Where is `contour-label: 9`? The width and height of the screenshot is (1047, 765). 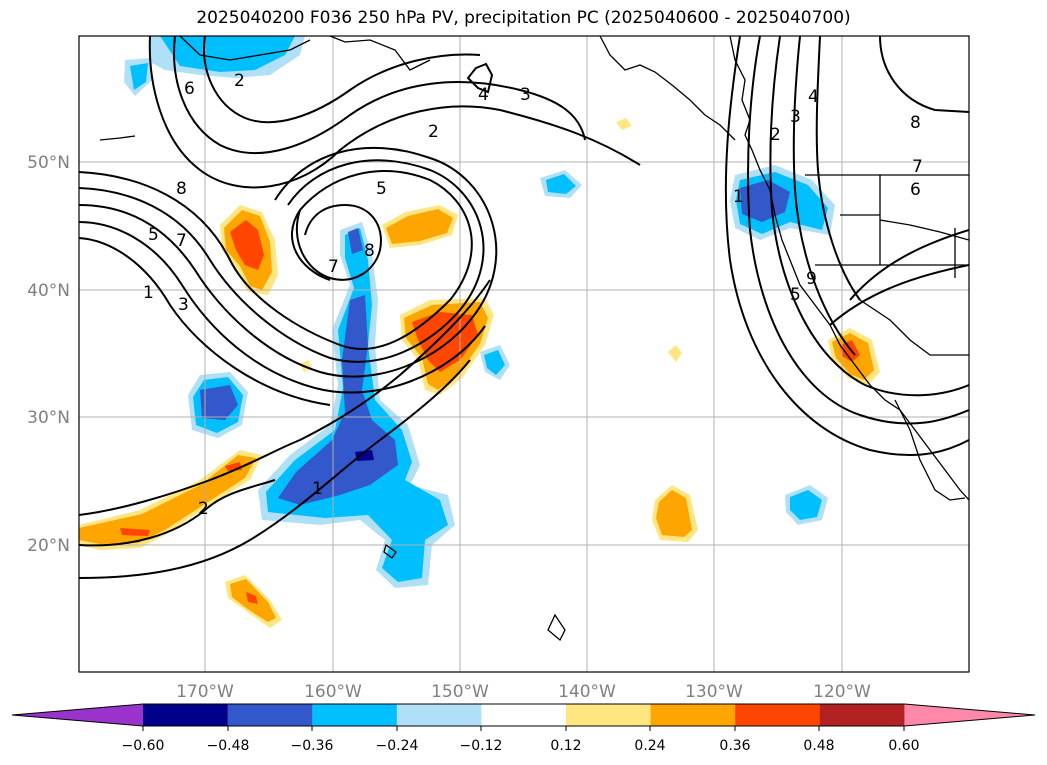
contour-label: 9 is located at coordinates (811, 279).